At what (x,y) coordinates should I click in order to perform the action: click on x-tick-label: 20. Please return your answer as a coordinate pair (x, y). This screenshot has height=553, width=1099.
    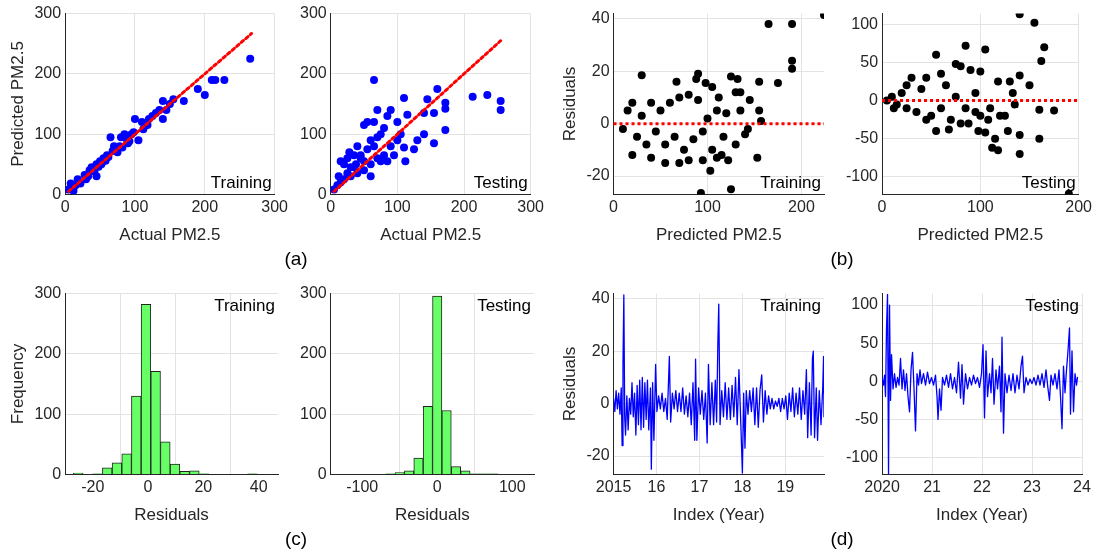
    Looking at the image, I should click on (203, 487).